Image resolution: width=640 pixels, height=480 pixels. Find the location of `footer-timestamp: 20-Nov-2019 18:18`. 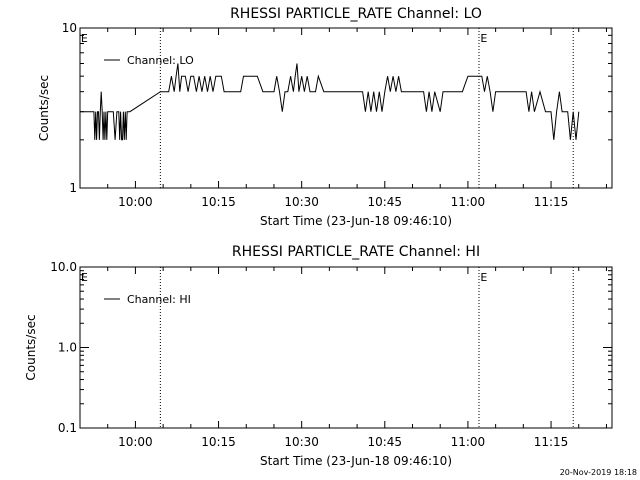

footer-timestamp: 20-Nov-2019 18:18 is located at coordinates (598, 472).